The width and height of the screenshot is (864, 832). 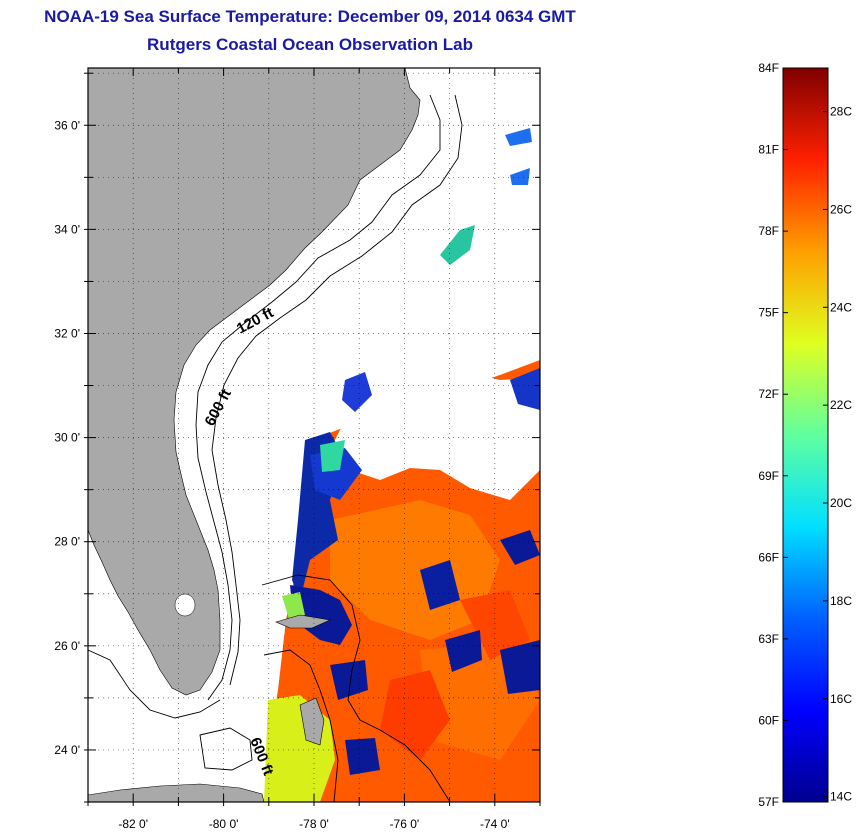 What do you see at coordinates (293, 607) in the screenshot?
I see `sst-green-shelf` at bounding box center [293, 607].